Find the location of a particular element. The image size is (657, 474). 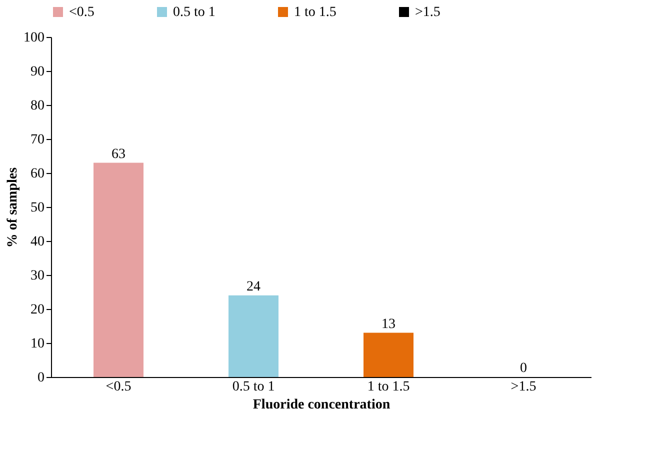

y-tick-label: 60 is located at coordinates (37, 174).